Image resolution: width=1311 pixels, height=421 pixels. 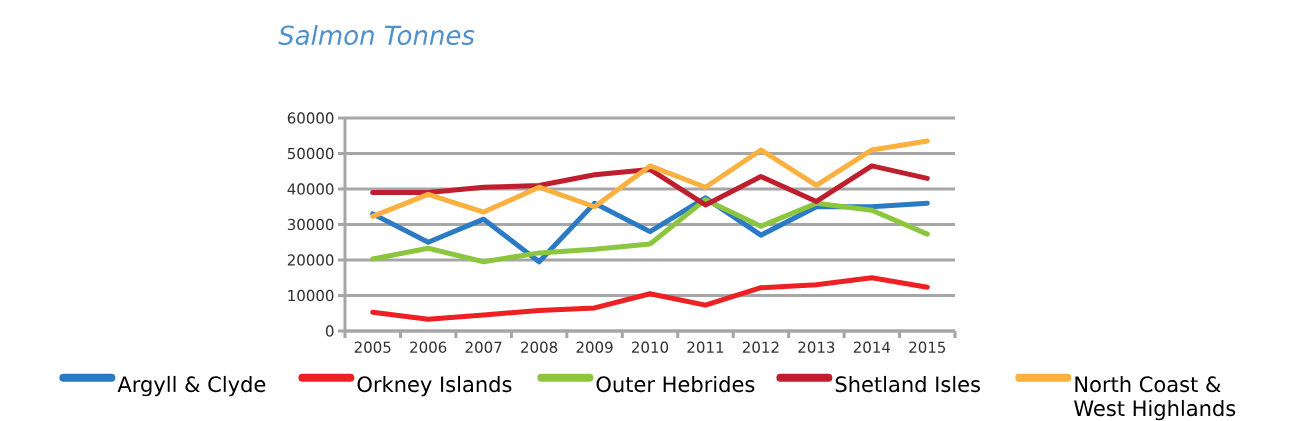 I want to click on x-tick-label: 2010, so click(x=650, y=347).